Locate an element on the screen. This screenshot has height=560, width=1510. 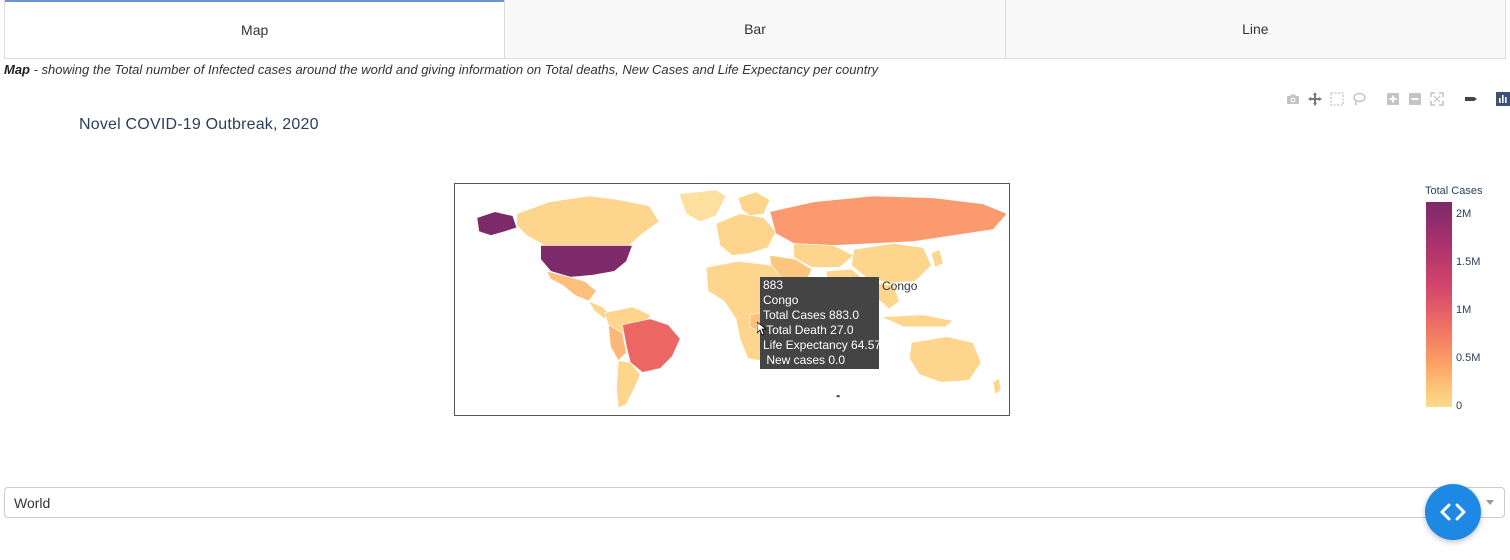
zoom-out-icon is located at coordinates (1415, 99).